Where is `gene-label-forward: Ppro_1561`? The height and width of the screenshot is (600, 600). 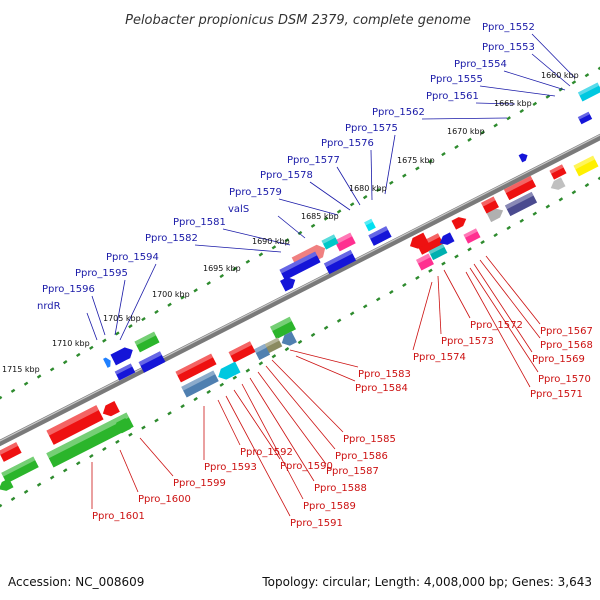 gene-label-forward: Ppro_1561 is located at coordinates (452, 96).